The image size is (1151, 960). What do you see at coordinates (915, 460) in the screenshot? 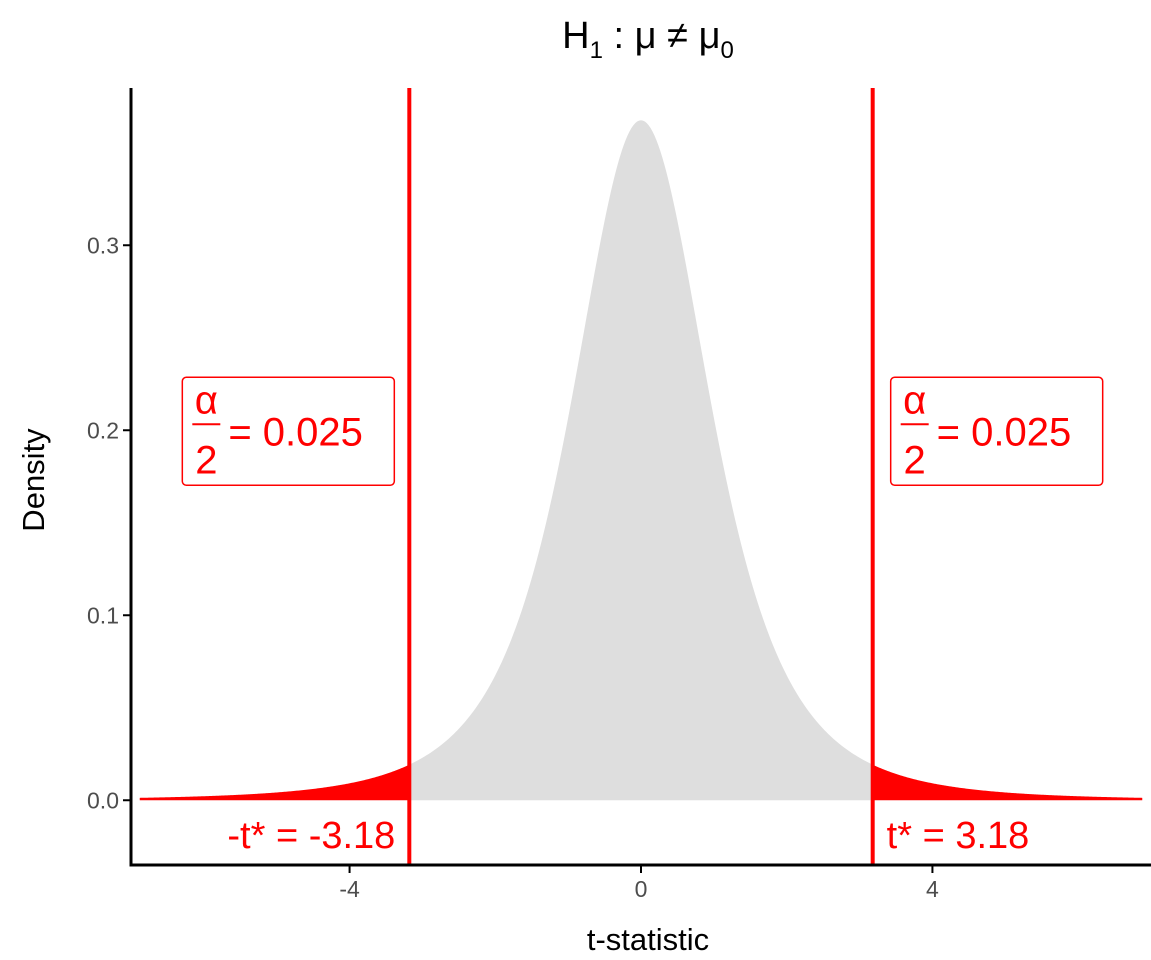
I see `alpha-denominator-right: 2` at bounding box center [915, 460].